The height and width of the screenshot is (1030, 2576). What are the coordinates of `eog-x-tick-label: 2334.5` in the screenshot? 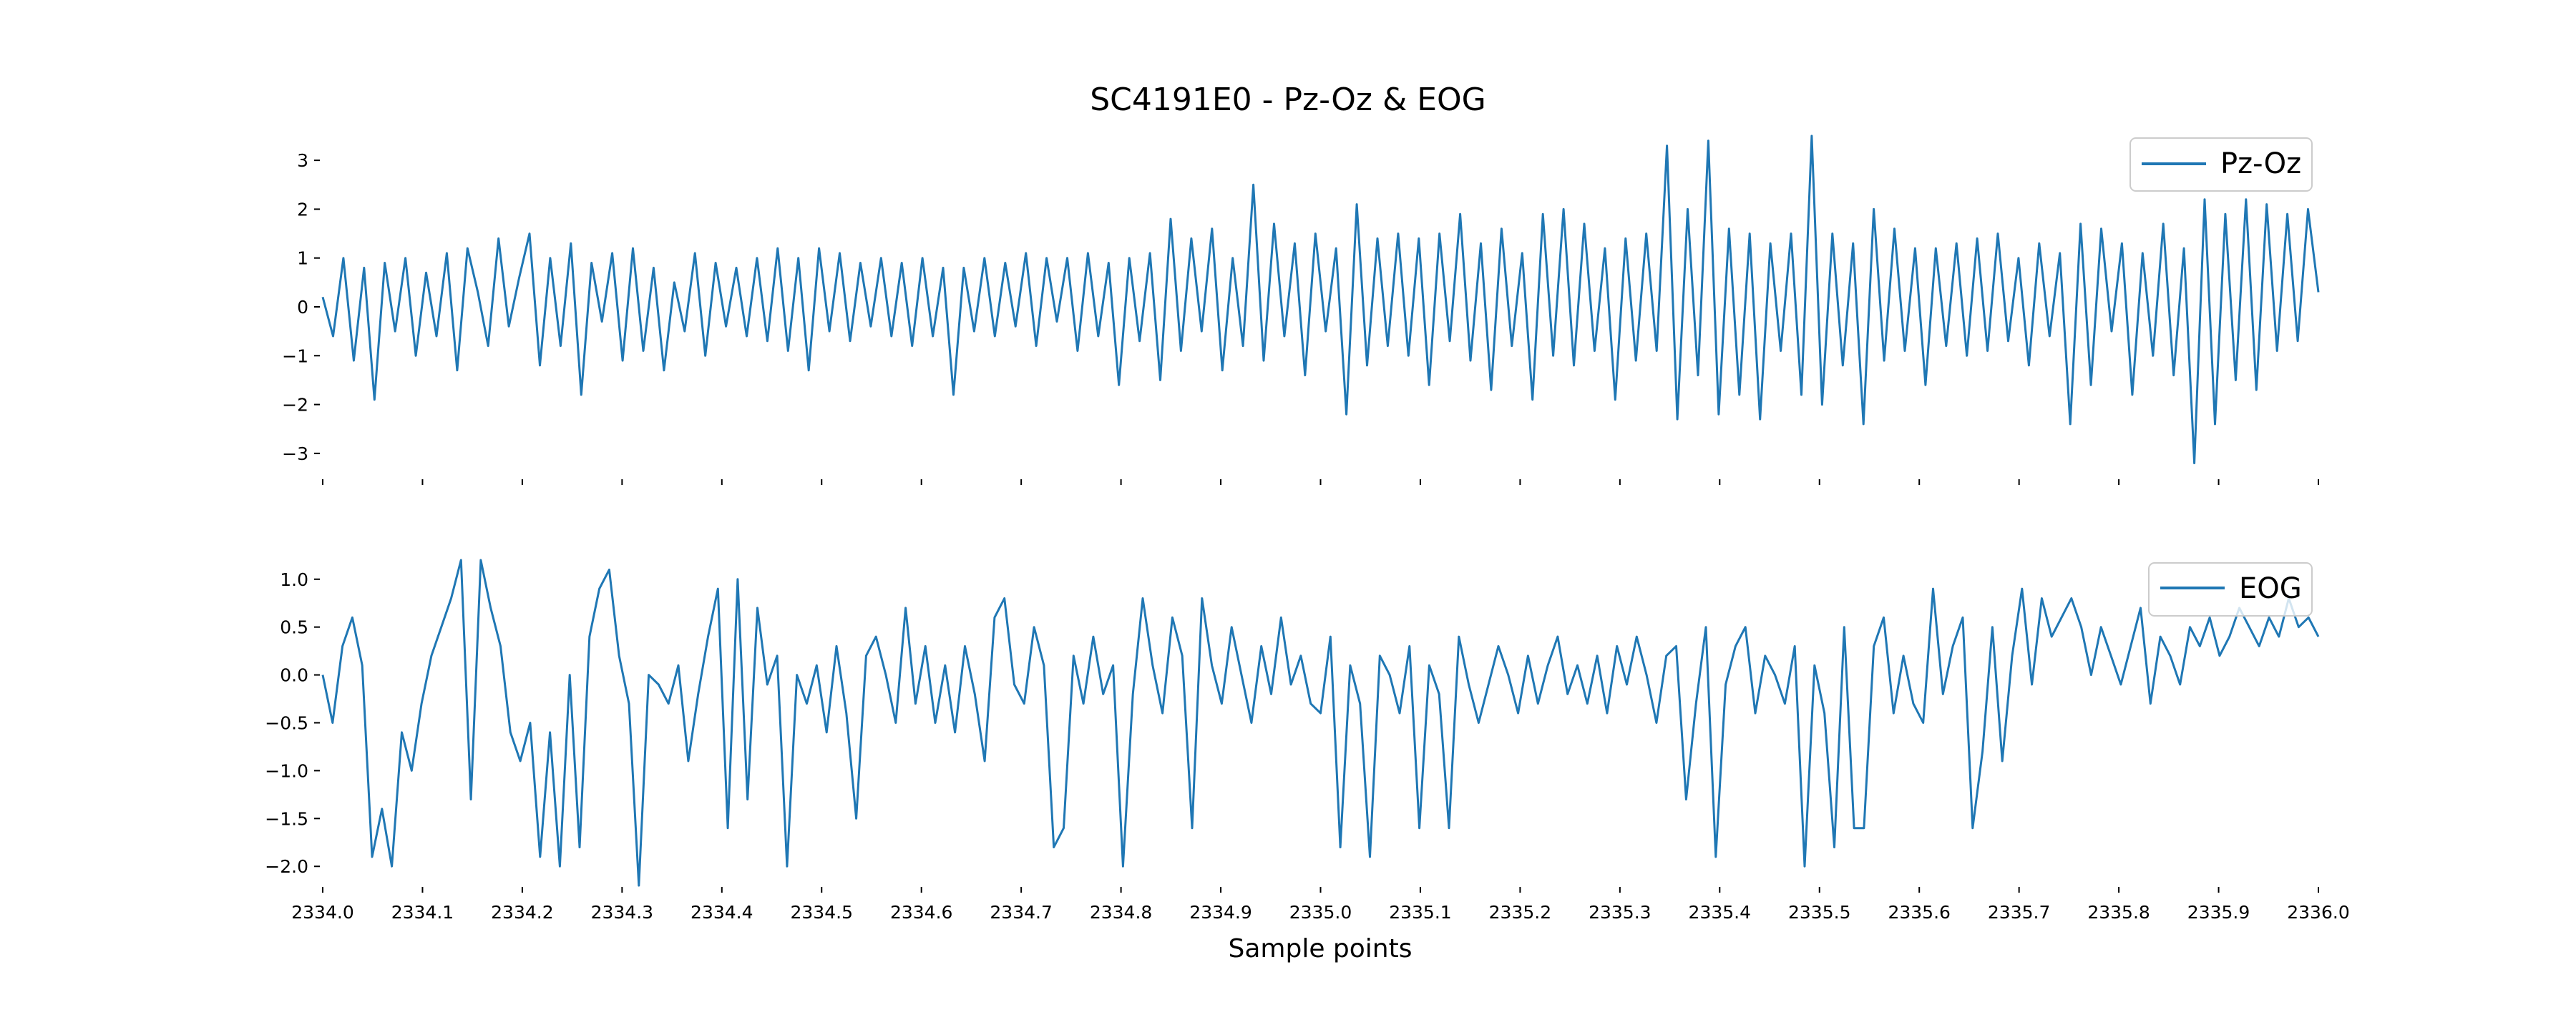 It's located at (822, 912).